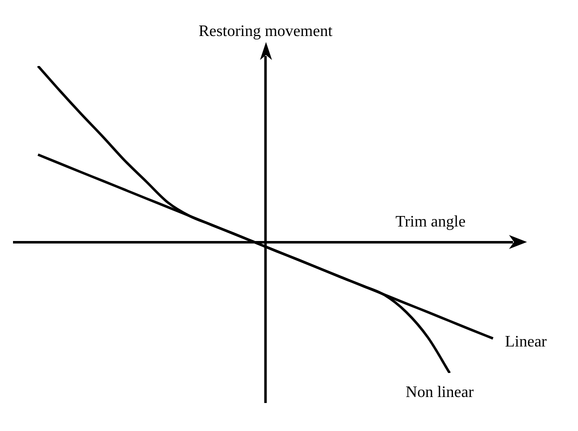  What do you see at coordinates (265, 31) in the screenshot?
I see `y-axis-title: Restoring movement` at bounding box center [265, 31].